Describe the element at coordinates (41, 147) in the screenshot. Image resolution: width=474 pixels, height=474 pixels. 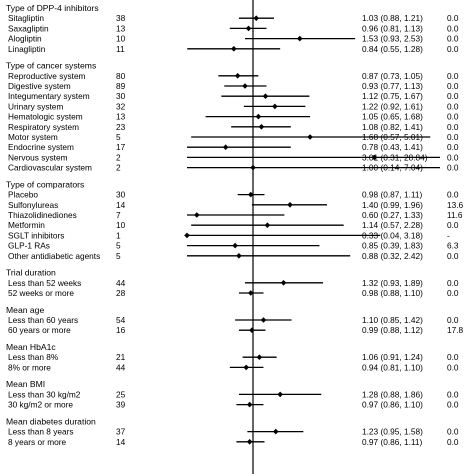
I see `row-label: Endocrine system` at that location.